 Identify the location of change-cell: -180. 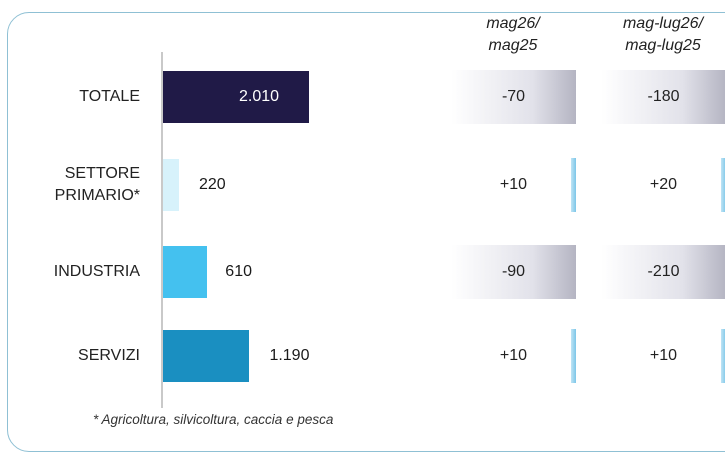
(663, 97).